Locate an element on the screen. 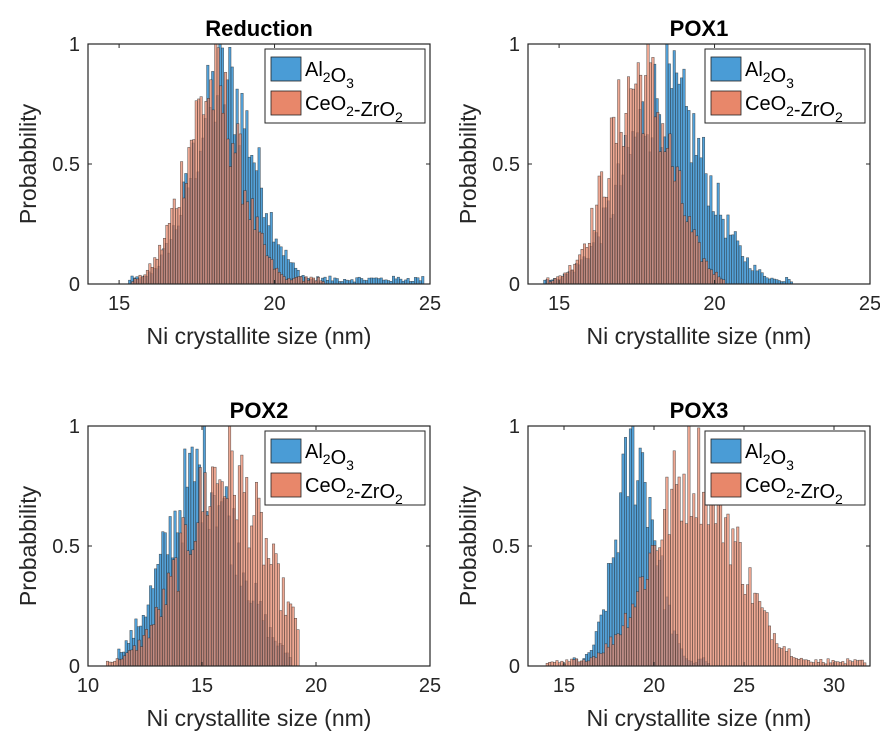 This screenshot has height=735, width=880. y-tick-label: 0.5 is located at coordinates (66, 547).